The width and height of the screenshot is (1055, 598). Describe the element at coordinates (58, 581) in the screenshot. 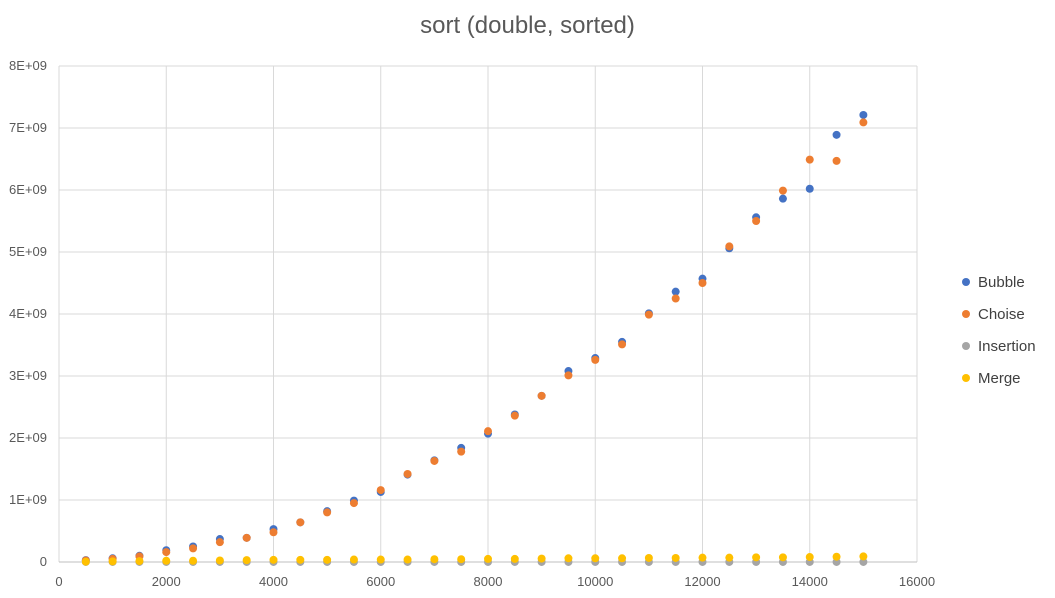

I see `x-tick-label: 0` at that location.